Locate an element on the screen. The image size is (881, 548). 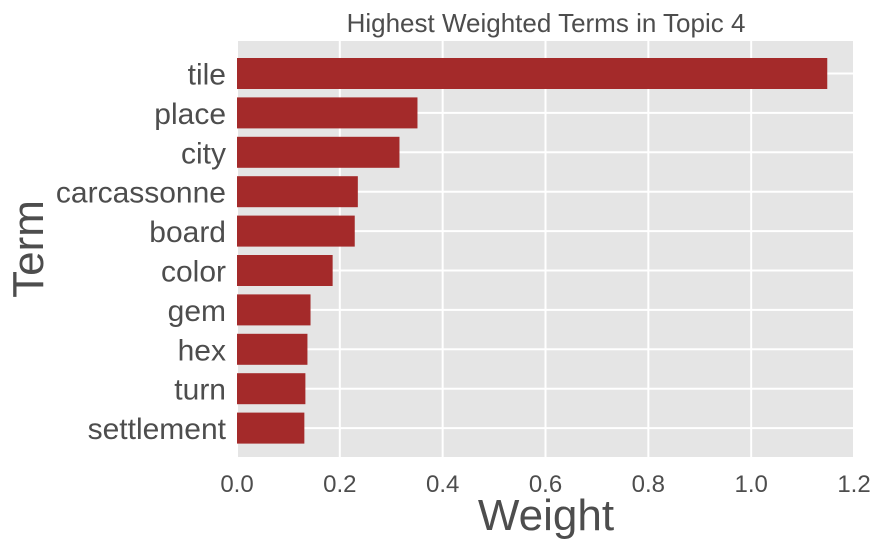
bar-color is located at coordinates (285, 270).